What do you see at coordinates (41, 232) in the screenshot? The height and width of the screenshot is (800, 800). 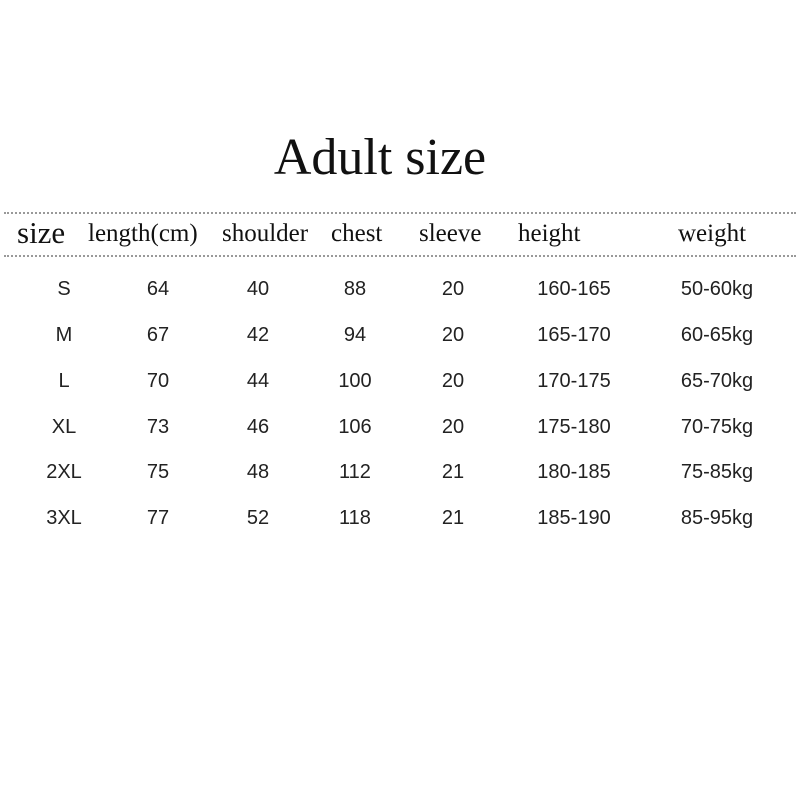 I see `column-header: size` at bounding box center [41, 232].